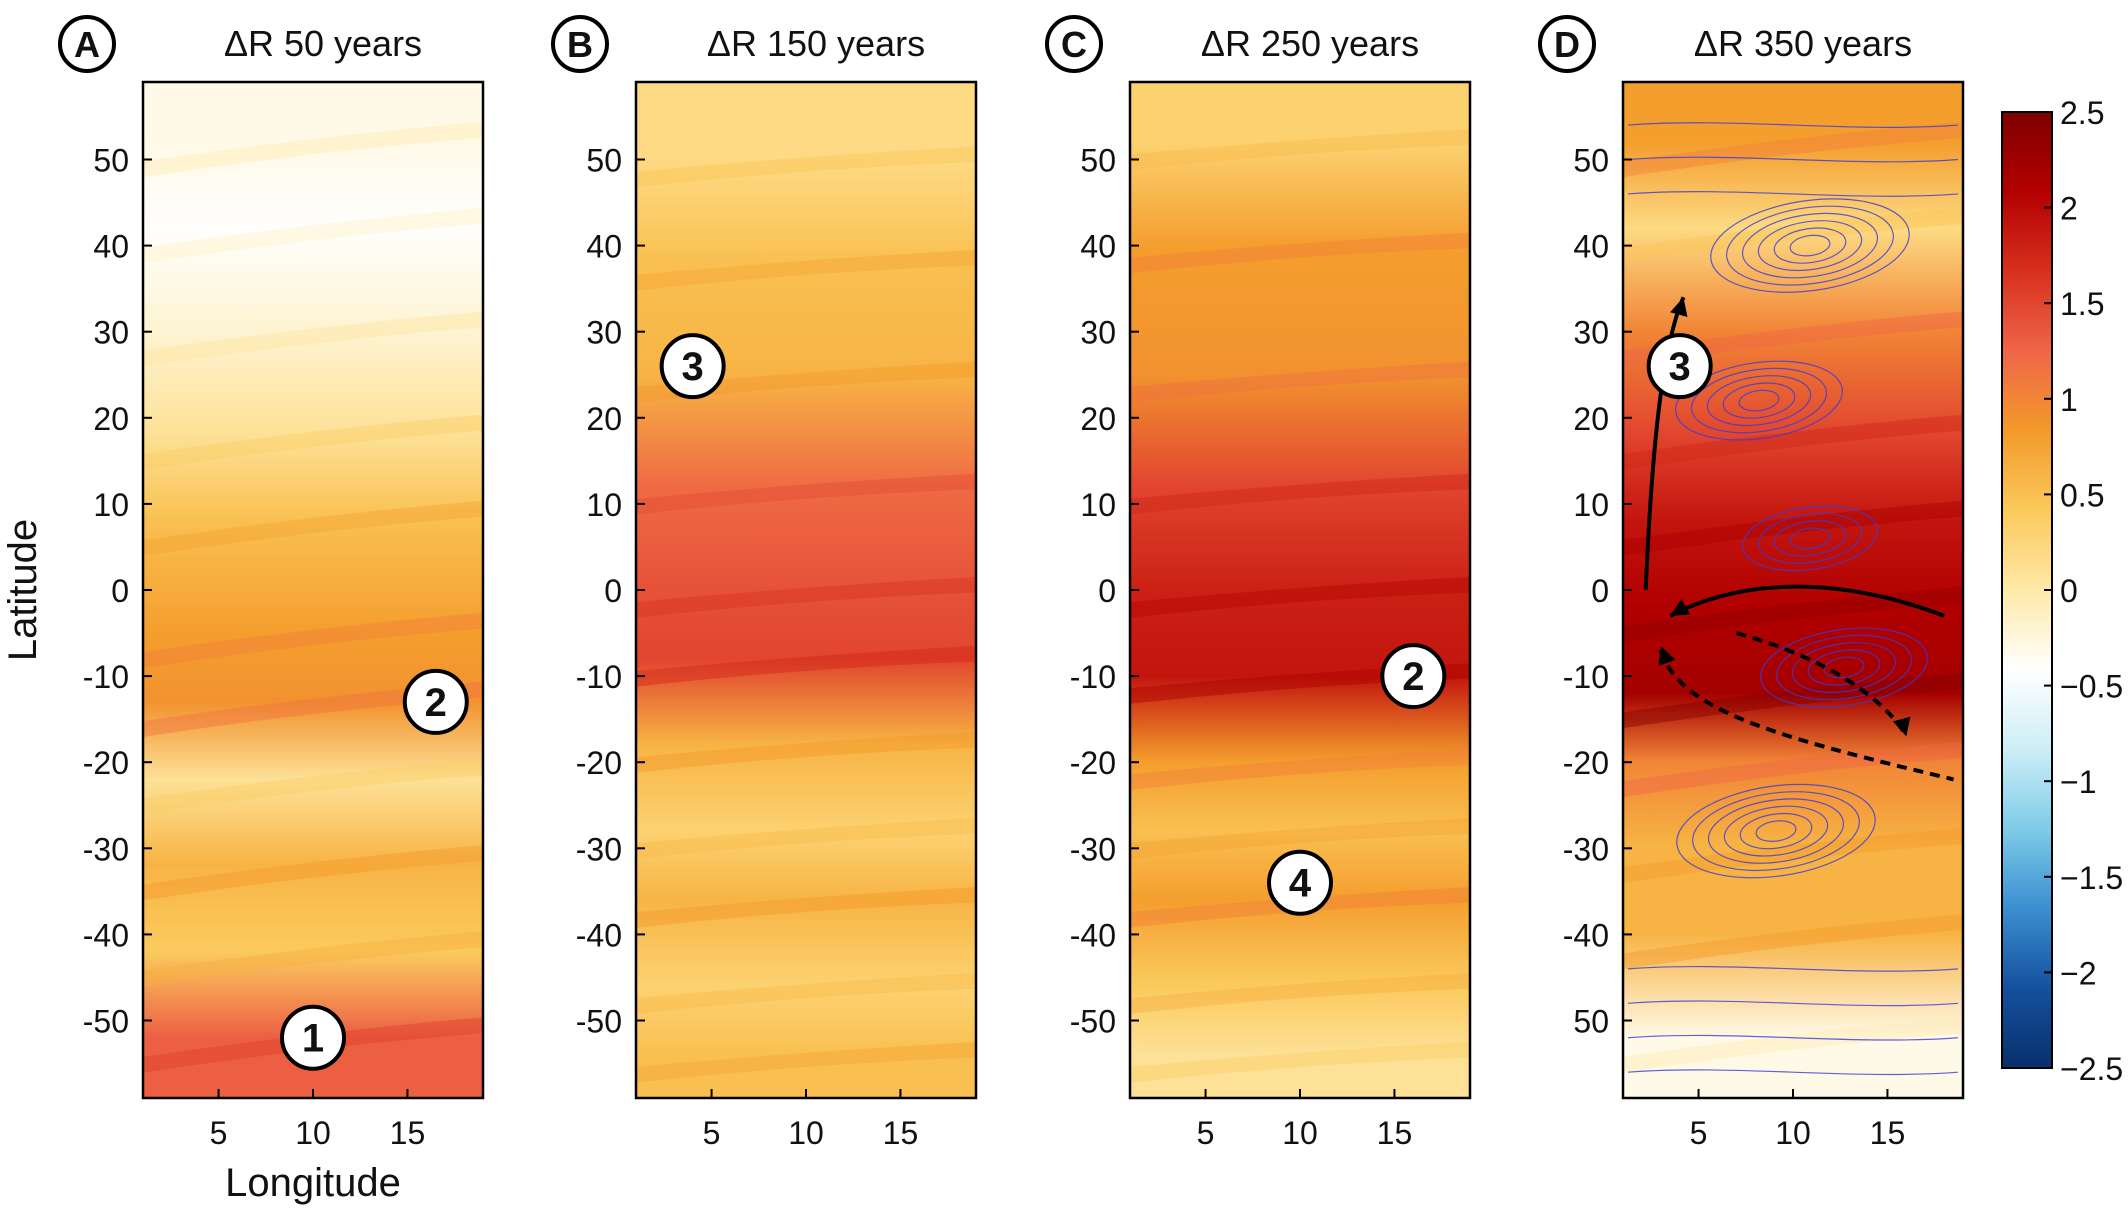  I want to click on colorbar-tick-label: 1.5, so click(2082, 304).